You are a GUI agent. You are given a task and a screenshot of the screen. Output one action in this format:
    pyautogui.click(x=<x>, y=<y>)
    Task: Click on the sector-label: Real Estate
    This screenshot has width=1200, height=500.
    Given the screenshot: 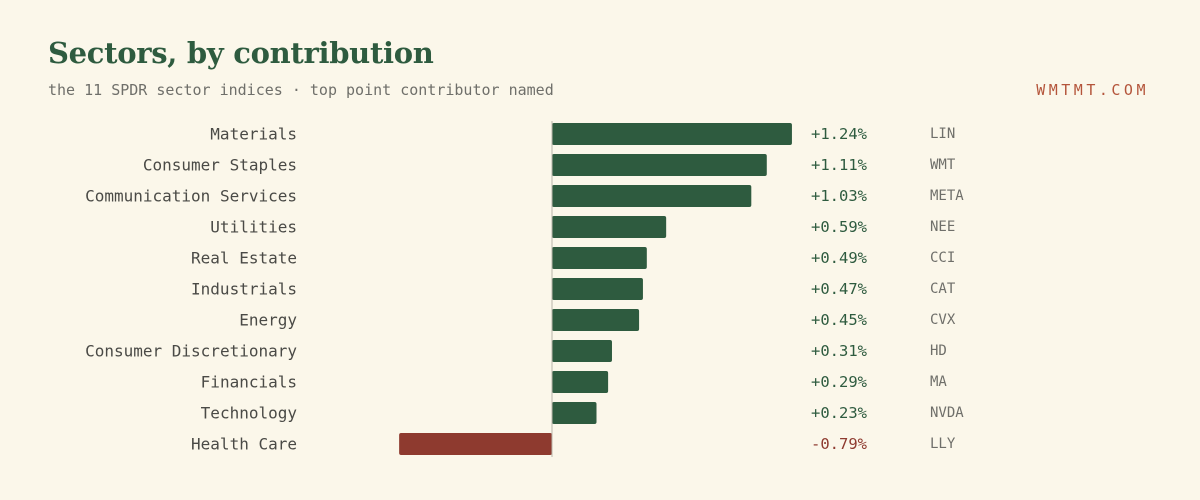 What is the action you would take?
    pyautogui.click(x=244, y=258)
    